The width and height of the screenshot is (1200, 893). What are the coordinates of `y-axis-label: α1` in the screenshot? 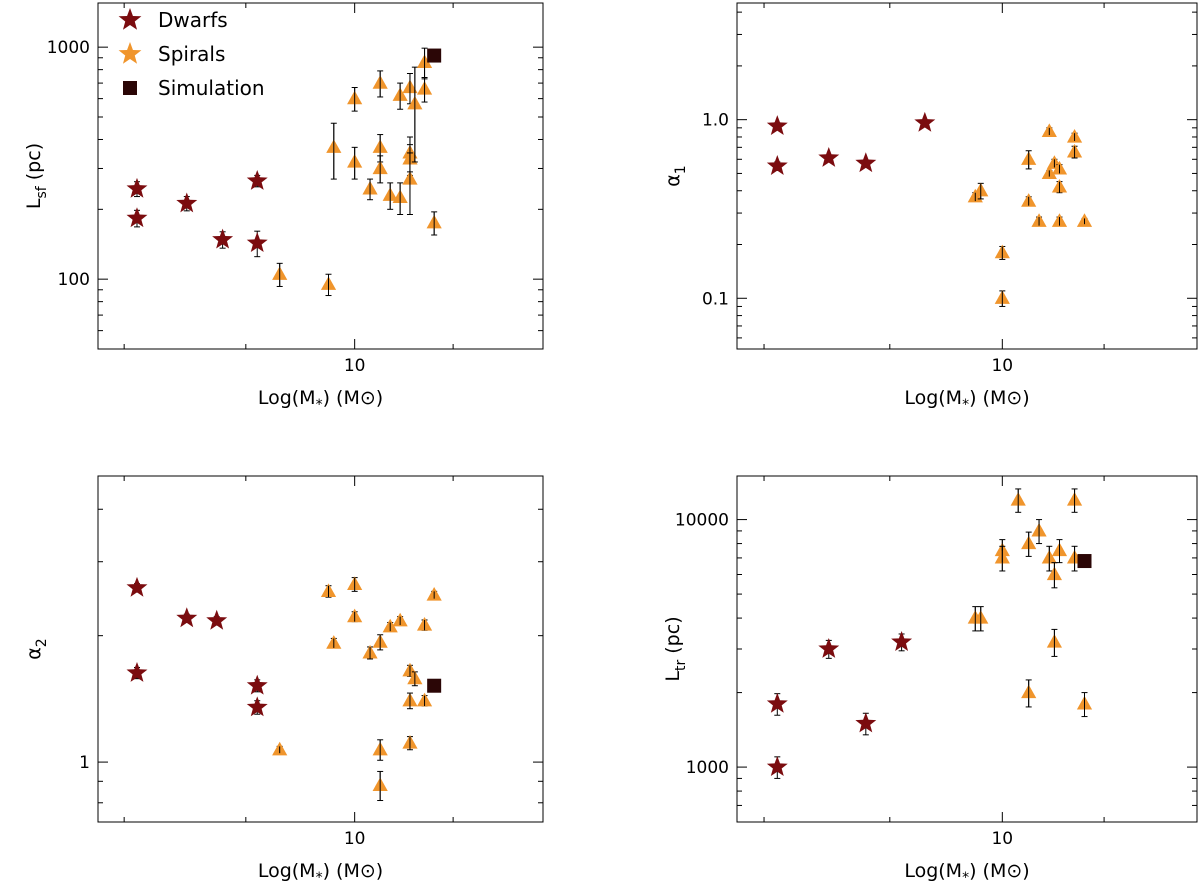 It's located at (675, 175).